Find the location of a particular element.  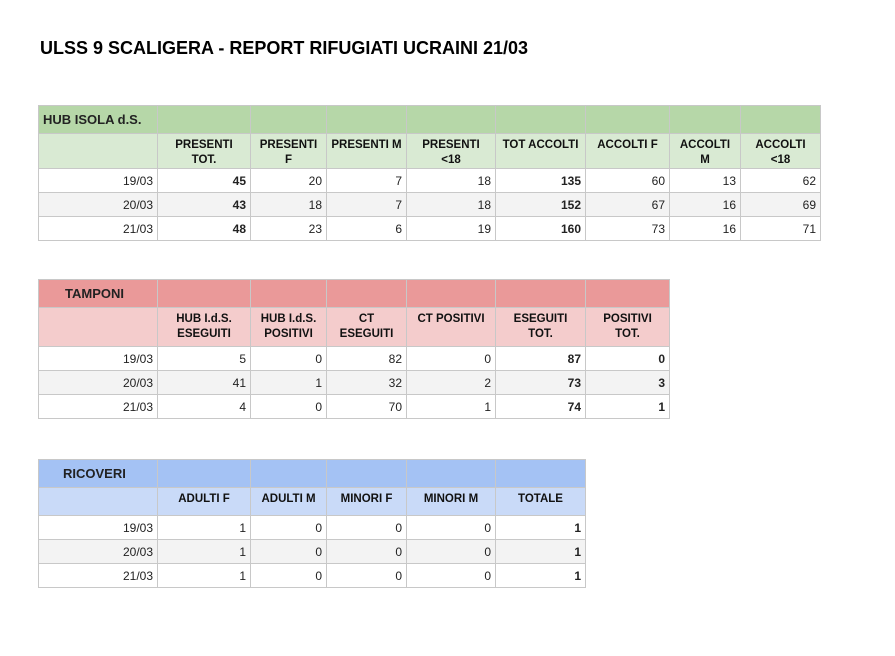

value-cell: 73 is located at coordinates (540, 382).